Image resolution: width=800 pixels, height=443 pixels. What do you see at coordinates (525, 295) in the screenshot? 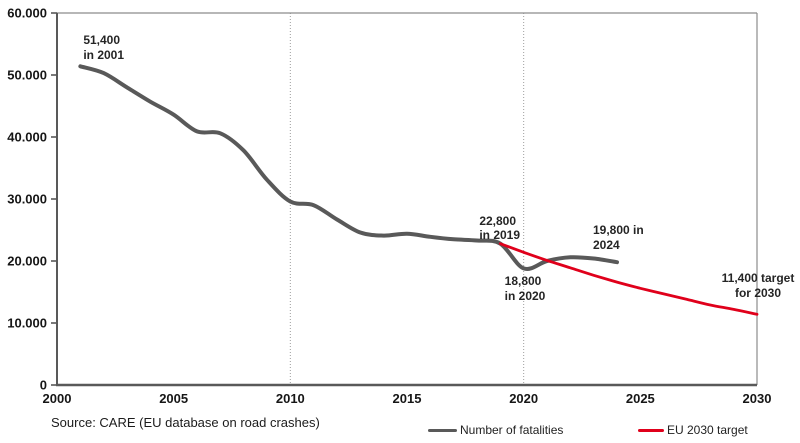
I see `annotation-line: in 2020` at bounding box center [525, 295].